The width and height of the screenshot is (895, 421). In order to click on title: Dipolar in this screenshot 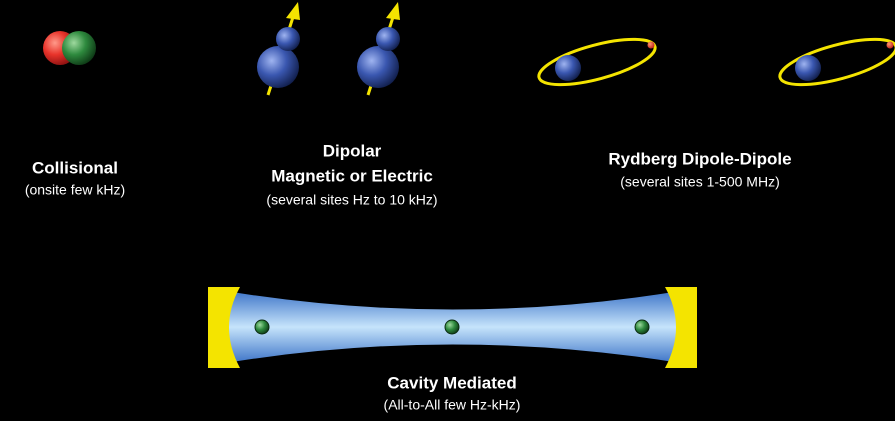, I will do `click(352, 150)`.